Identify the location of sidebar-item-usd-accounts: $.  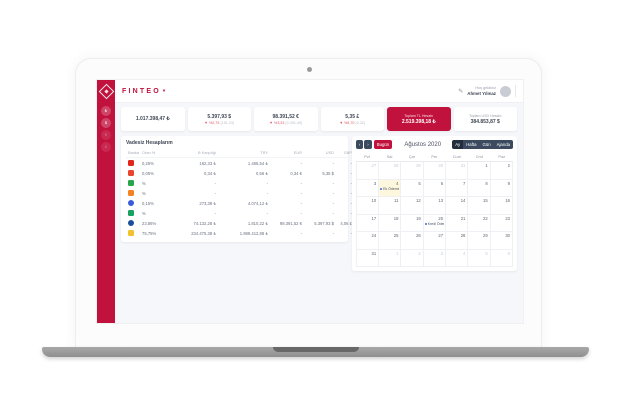
(106, 123).